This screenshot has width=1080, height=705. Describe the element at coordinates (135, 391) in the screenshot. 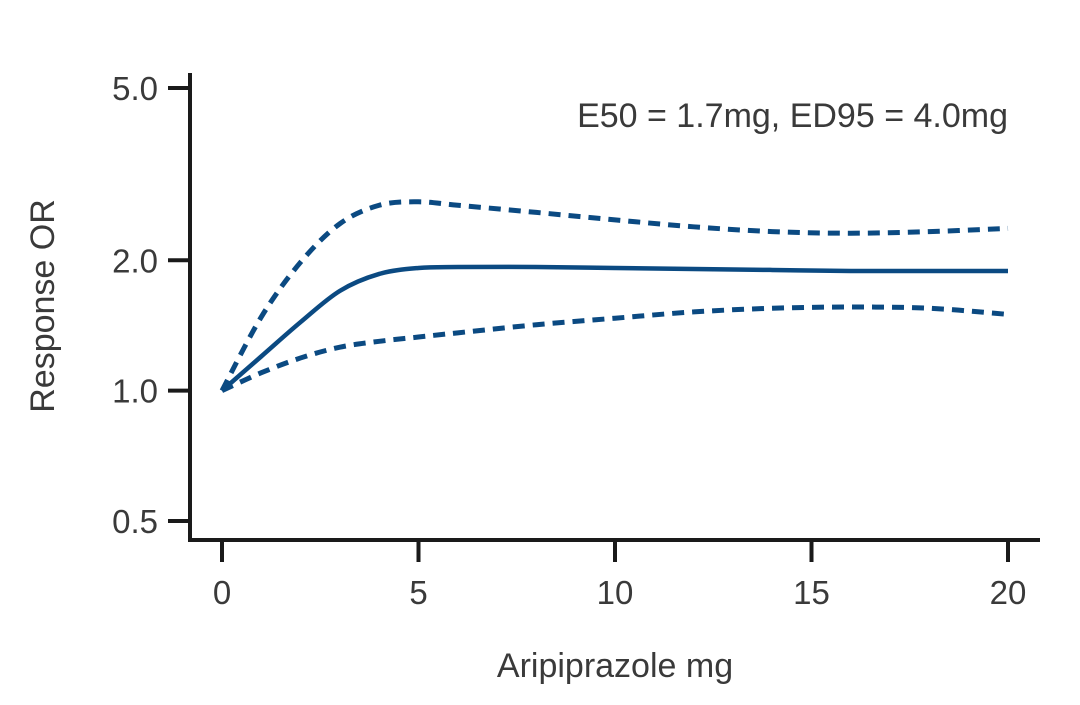

I see `y-tick-label: 1.0` at that location.